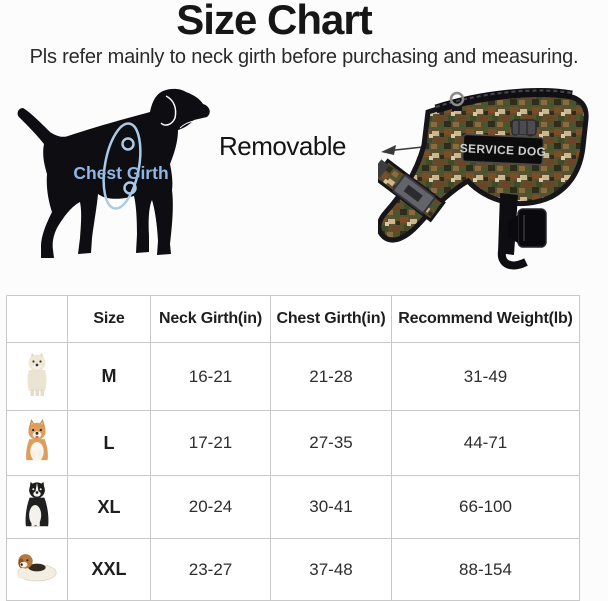 The image size is (608, 601). Describe the element at coordinates (128, 144) in the screenshot. I see `tape-end-top` at that location.